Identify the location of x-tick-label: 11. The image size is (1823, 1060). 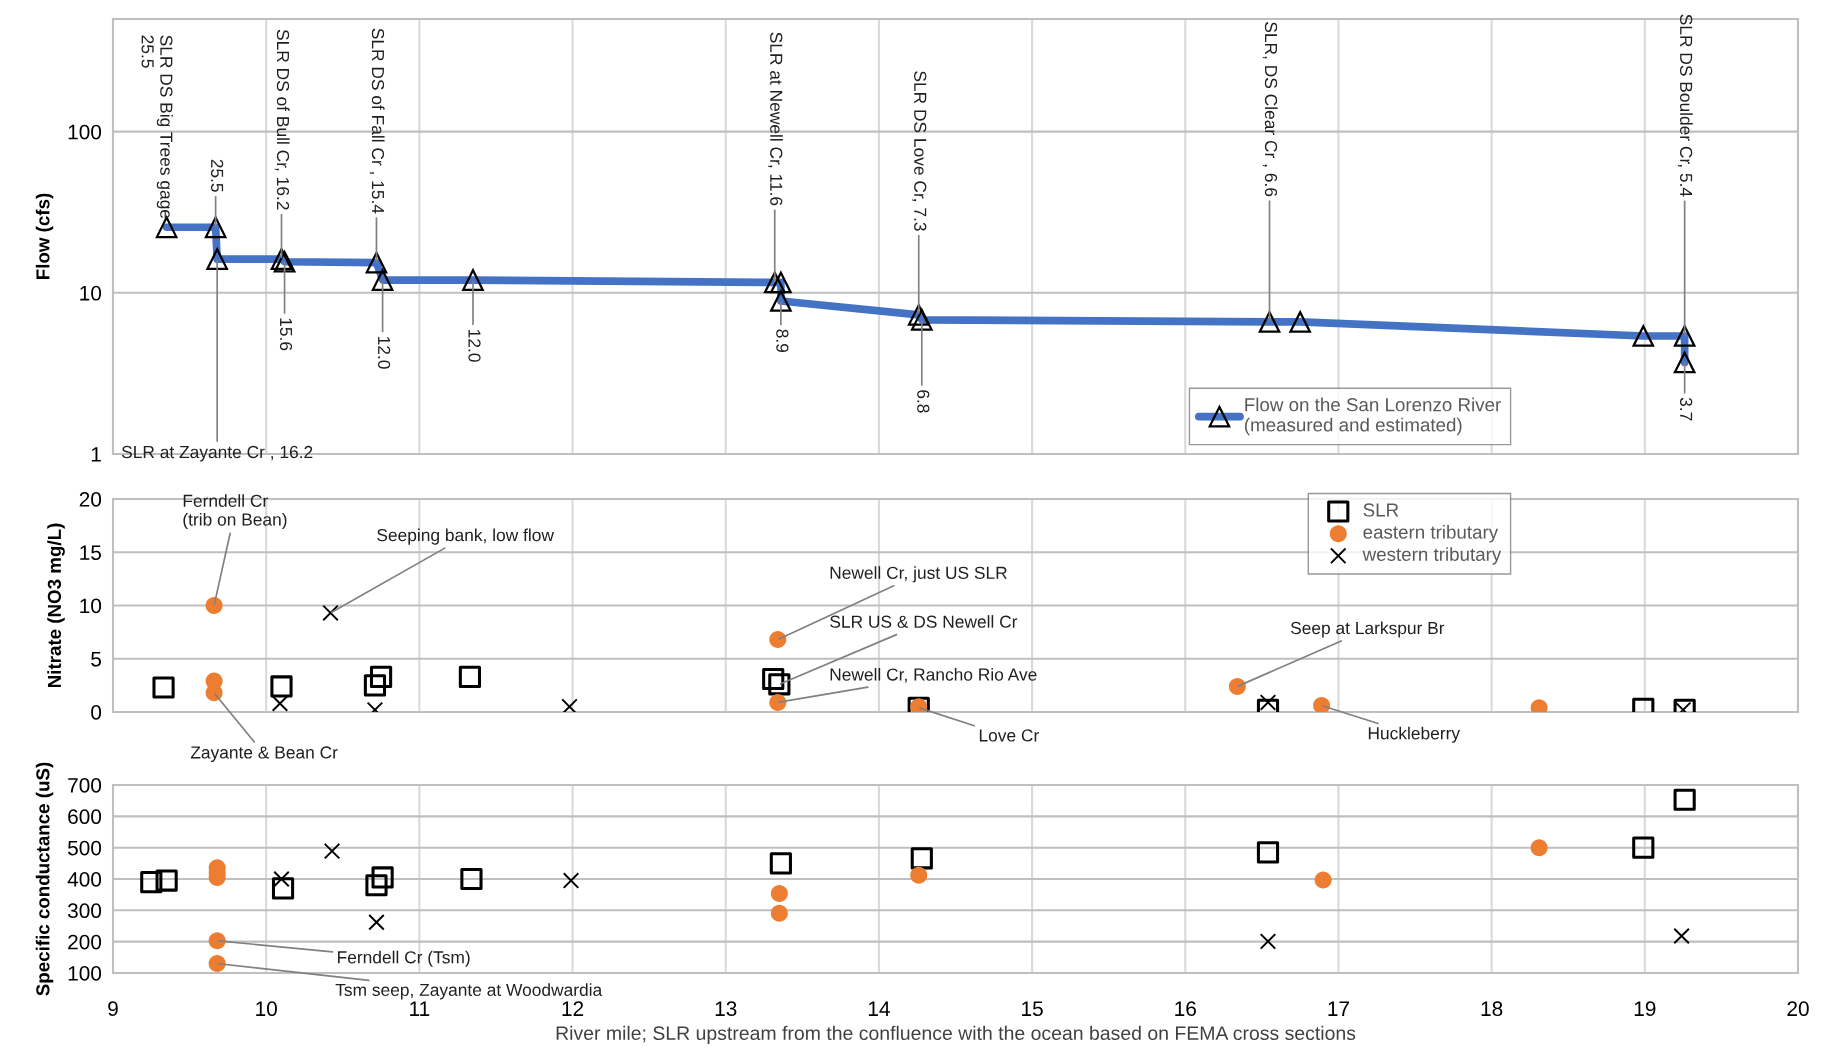
(420, 1008).